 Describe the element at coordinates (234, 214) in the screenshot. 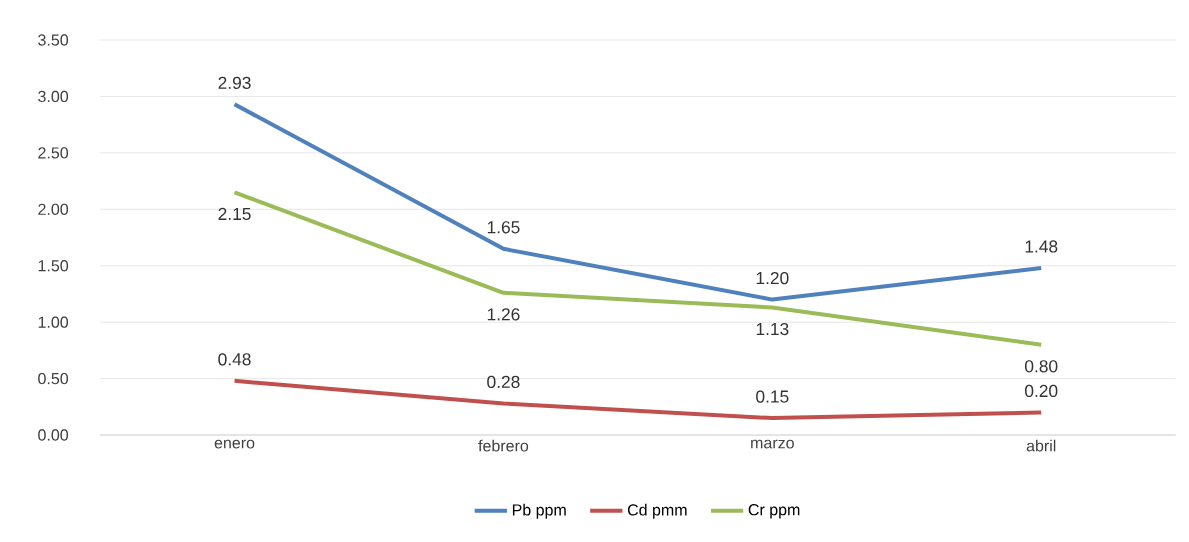

I see `data-label: 2.15` at that location.